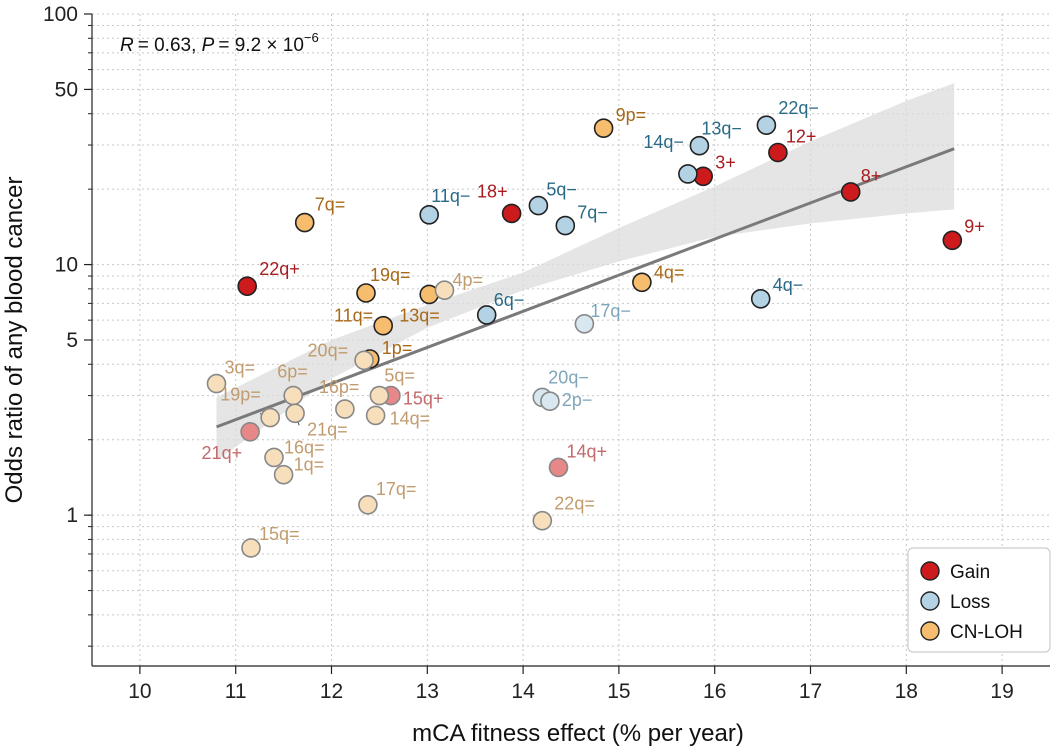  Describe the element at coordinates (577, 400) in the screenshot. I see `label-2pminus: 2p−` at that location.